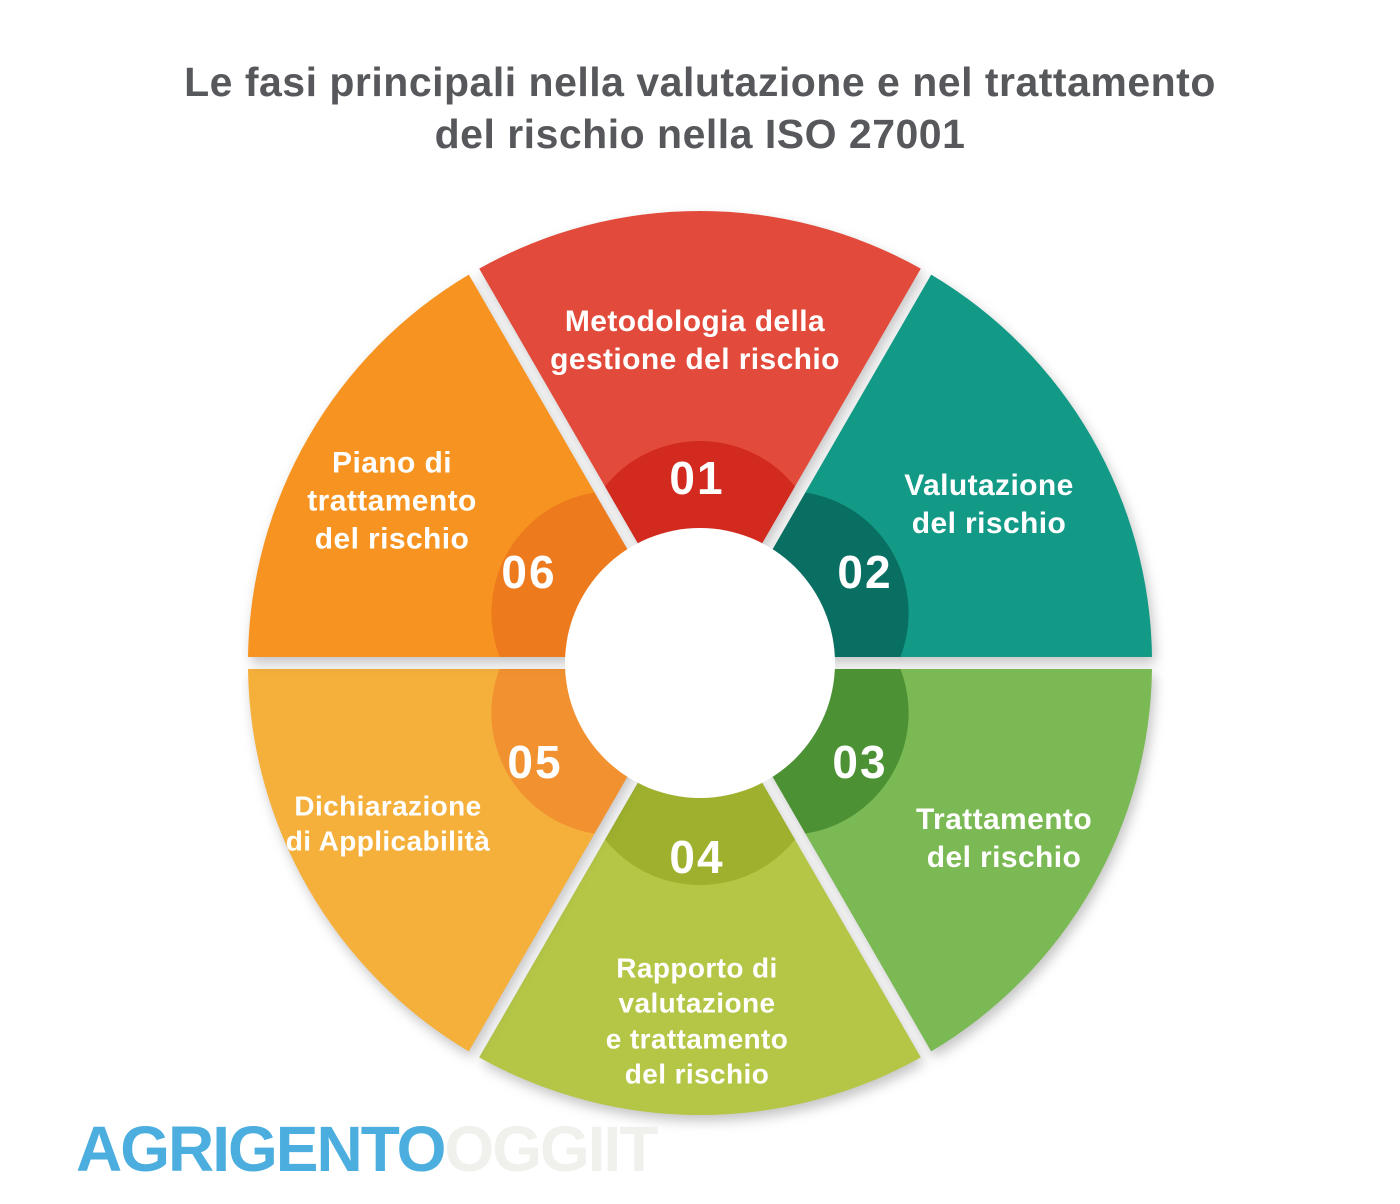 The height and width of the screenshot is (1204, 1400). What do you see at coordinates (261, 1149) in the screenshot?
I see `logo-primary-text: AGRIGENTO` at bounding box center [261, 1149].